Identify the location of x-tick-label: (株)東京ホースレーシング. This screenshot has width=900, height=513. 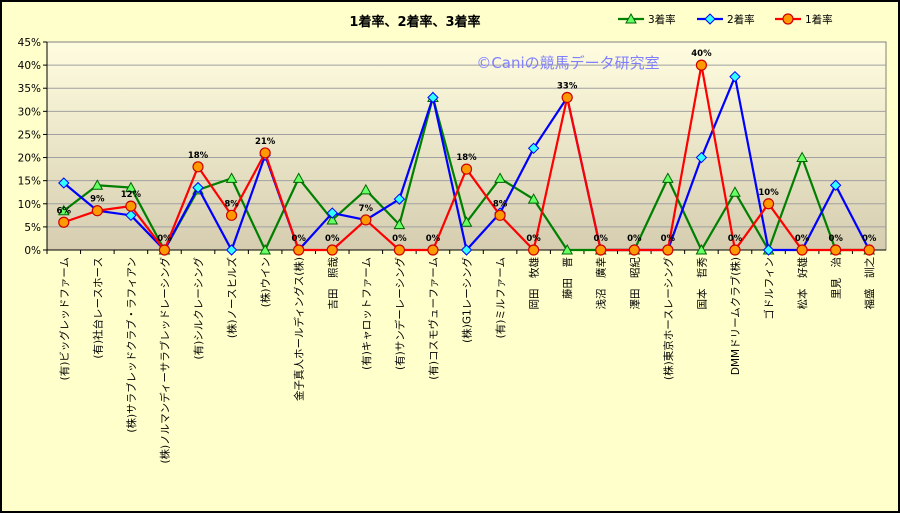
(668, 318).